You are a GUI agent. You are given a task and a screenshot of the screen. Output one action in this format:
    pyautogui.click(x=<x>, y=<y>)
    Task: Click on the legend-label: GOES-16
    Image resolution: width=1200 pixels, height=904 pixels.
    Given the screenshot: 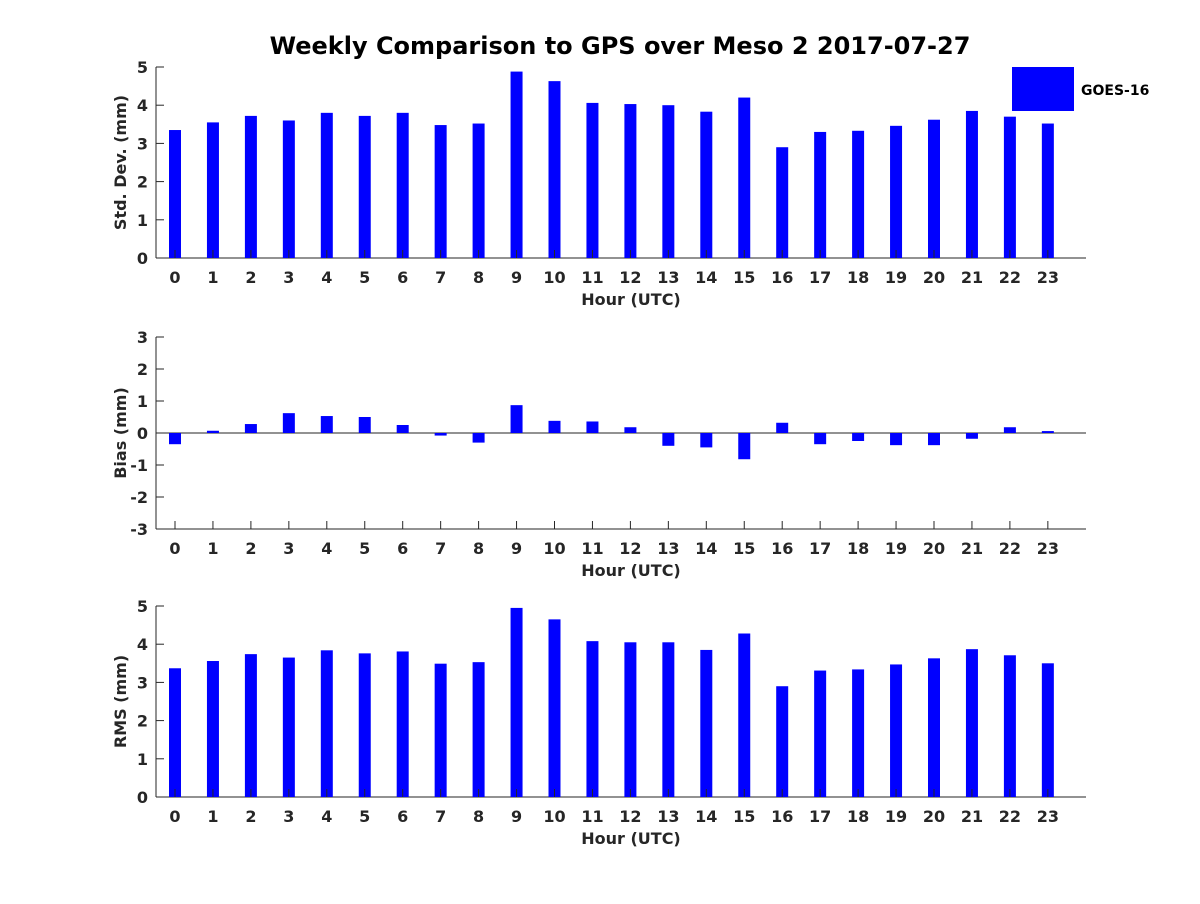 What is the action you would take?
    pyautogui.click(x=1115, y=91)
    